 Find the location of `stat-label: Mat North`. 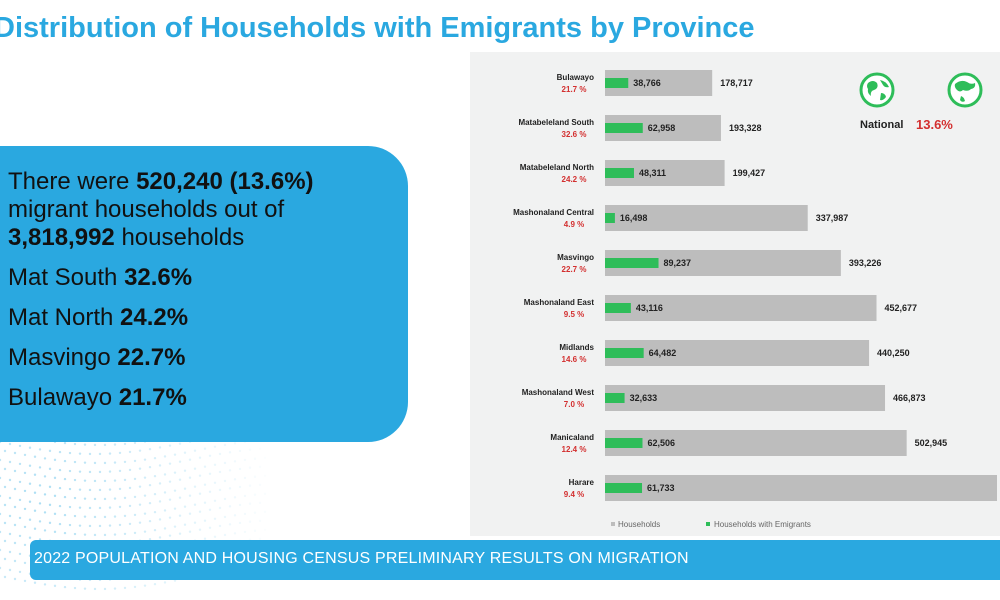

stat-label: Mat North is located at coordinates (64, 317).